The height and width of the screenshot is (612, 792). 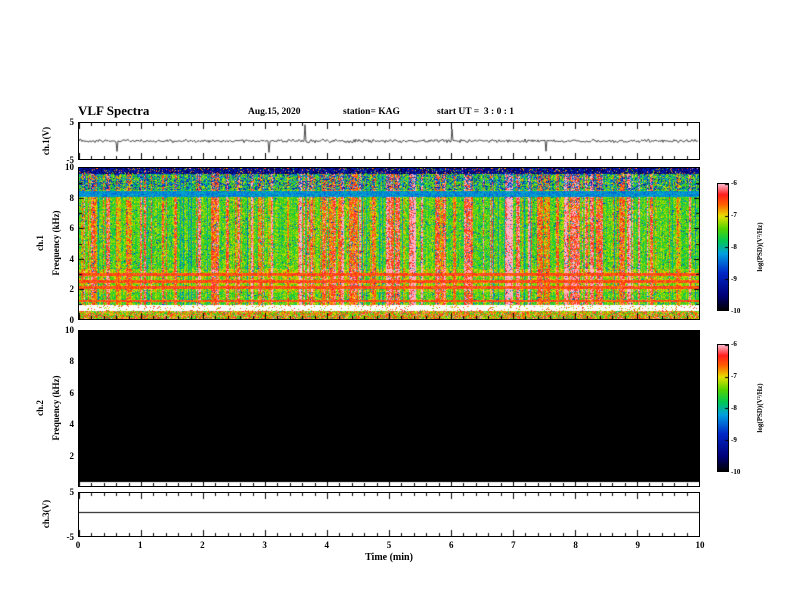 I want to click on ch1v-y-tick-label: 5, so click(x=72, y=122).